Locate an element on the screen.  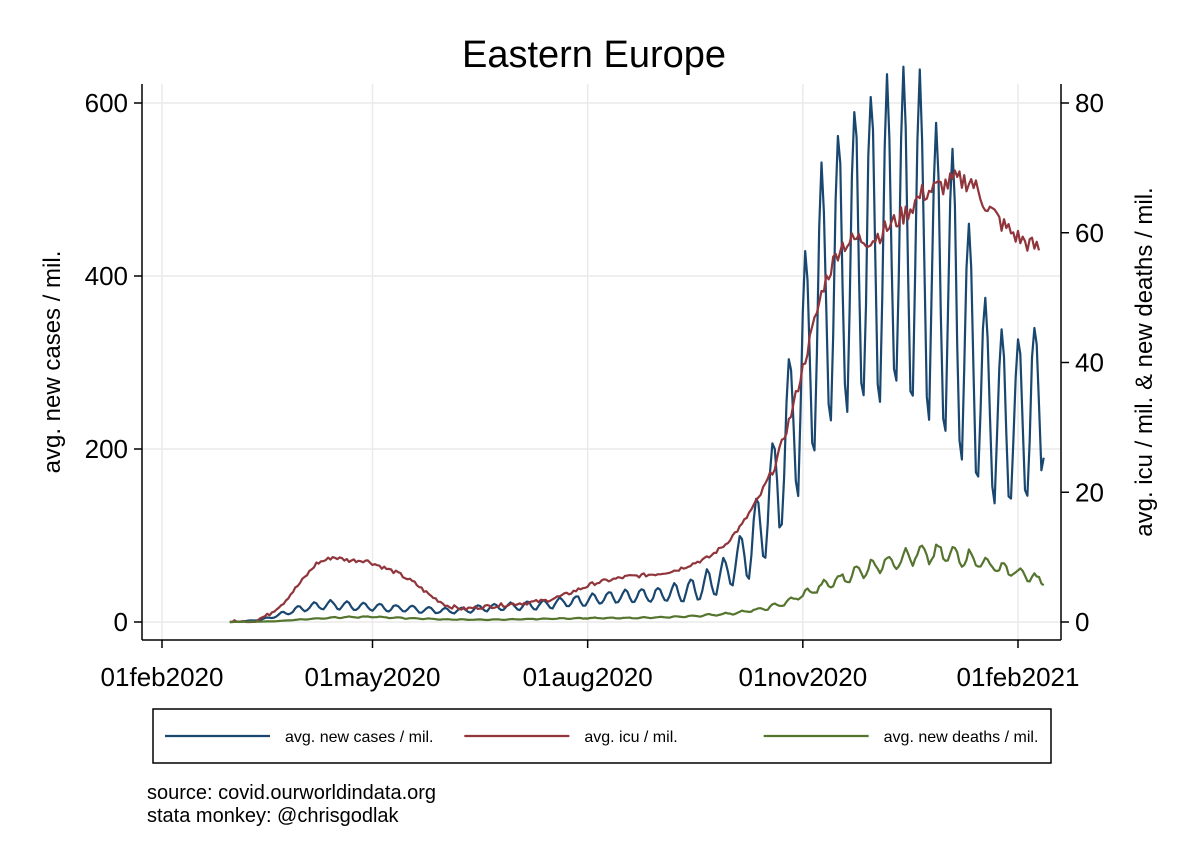
x-tick-label: 01feb2020 is located at coordinates (162, 677).